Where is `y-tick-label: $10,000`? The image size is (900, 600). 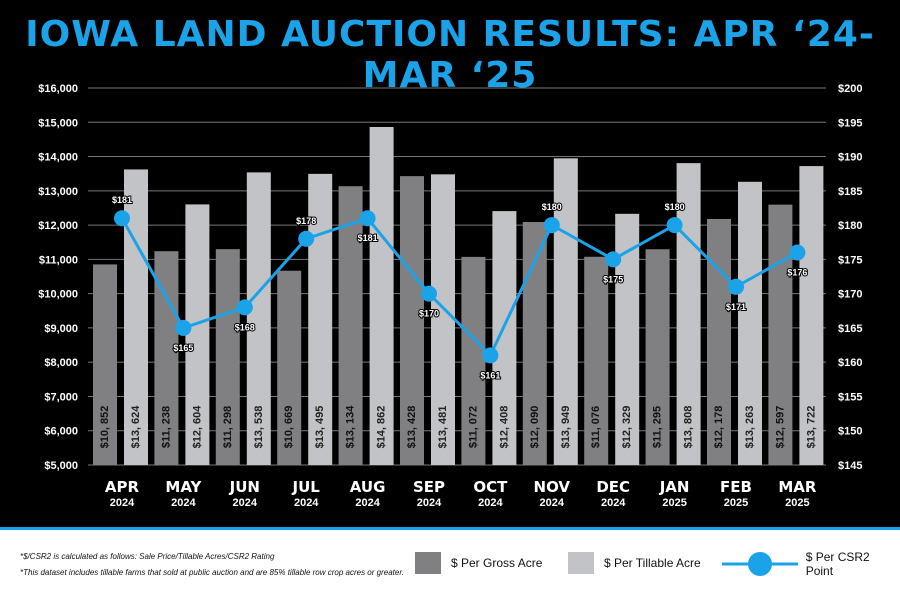
y-tick-label: $10,000 is located at coordinates (58, 295).